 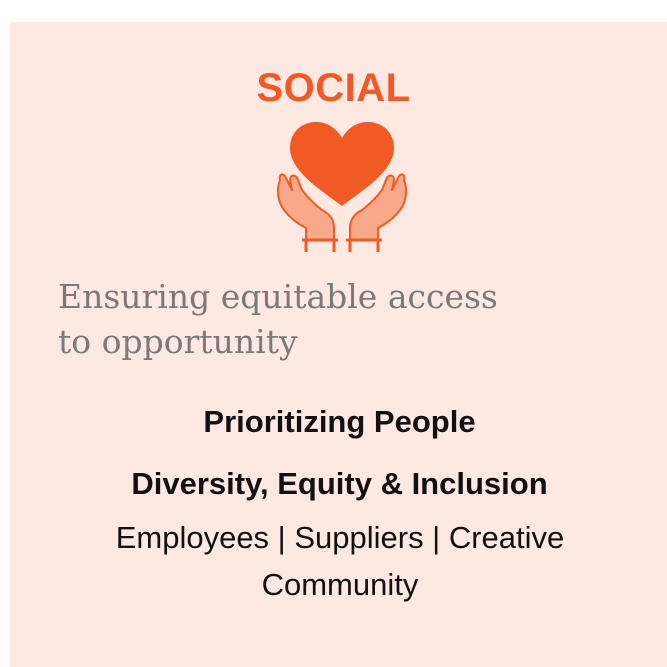 What do you see at coordinates (178, 341) in the screenshot?
I see `tagline-line-2: to opportunity` at bounding box center [178, 341].